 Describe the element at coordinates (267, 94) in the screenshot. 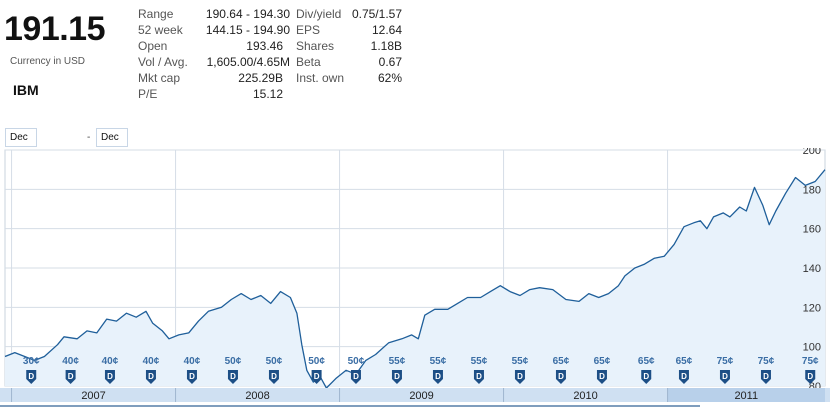

I see `stat-value: 15.12` at that location.